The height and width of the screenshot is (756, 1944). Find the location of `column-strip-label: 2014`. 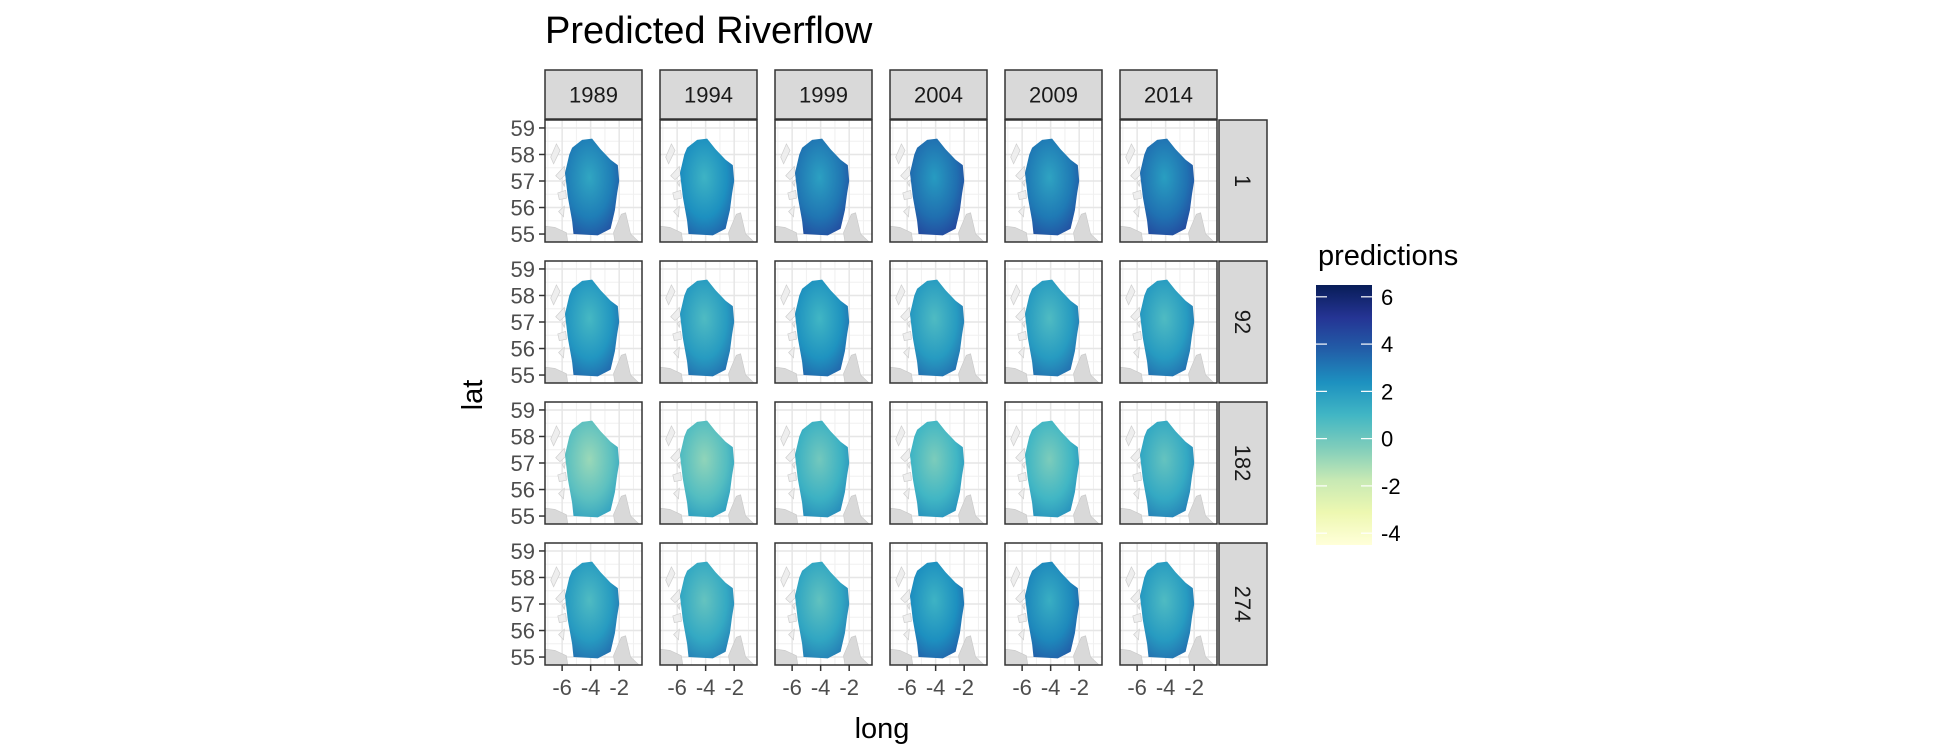

column-strip-label: 2014 is located at coordinates (1168, 95).